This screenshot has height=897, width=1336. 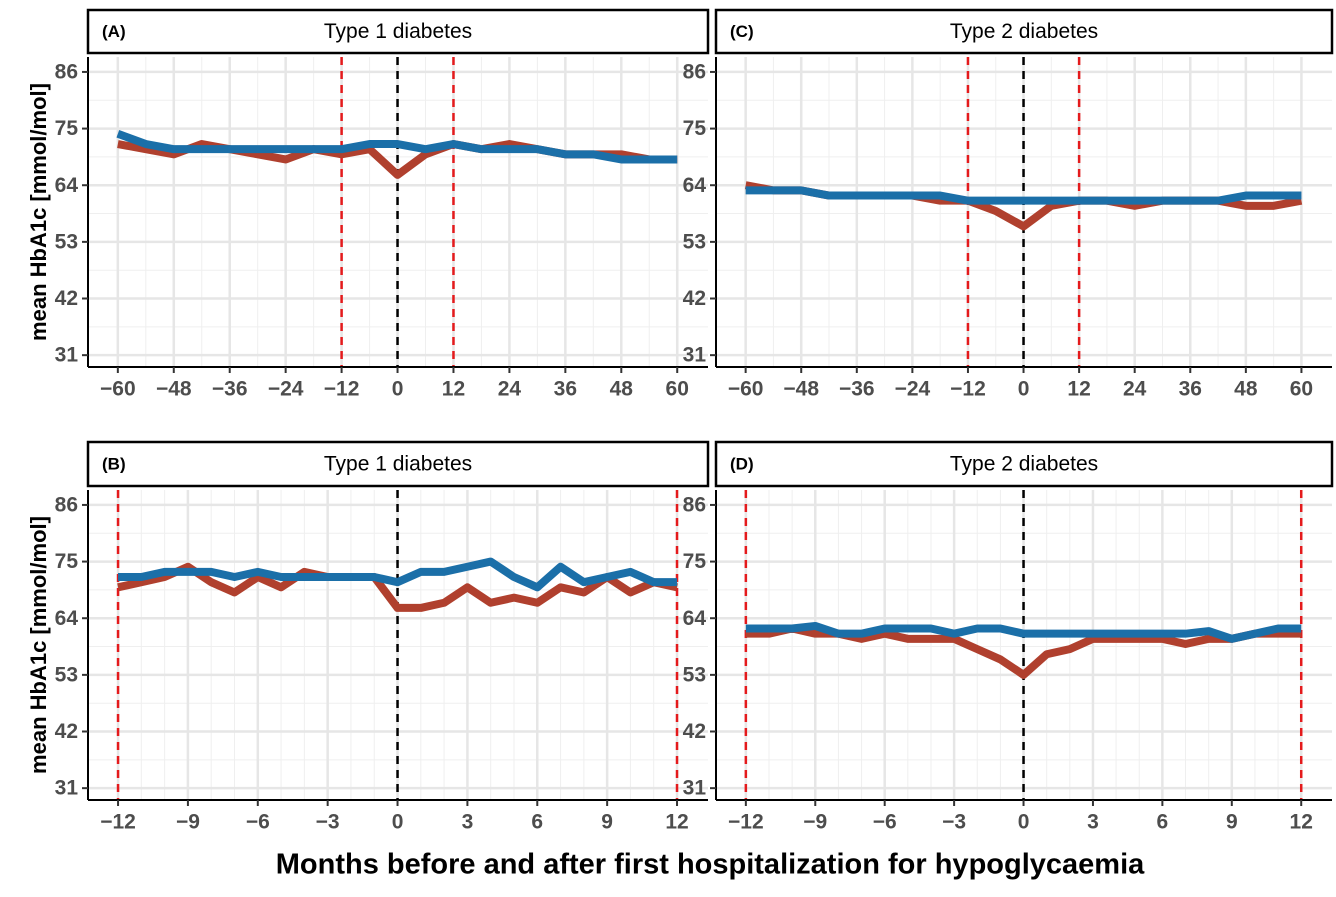 What do you see at coordinates (742, 463) in the screenshot?
I see `panel-label: (D)` at bounding box center [742, 463].